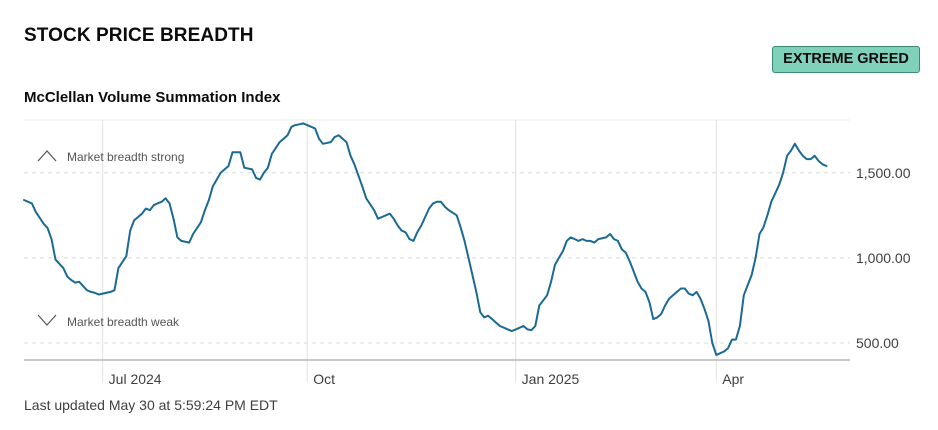  Describe the element at coordinates (877, 343) in the screenshot. I see `y-tick-label: 500.00` at that location.